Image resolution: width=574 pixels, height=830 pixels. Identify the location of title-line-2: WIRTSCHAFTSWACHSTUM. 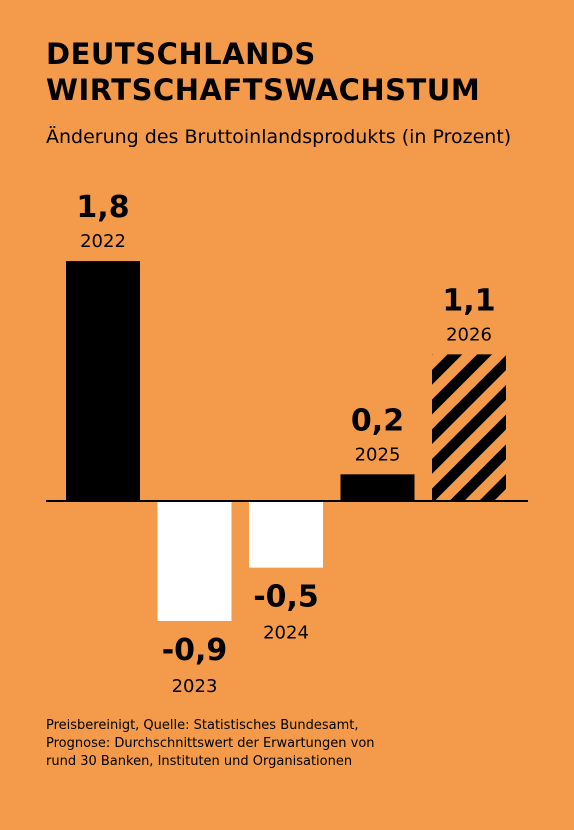
(263, 90).